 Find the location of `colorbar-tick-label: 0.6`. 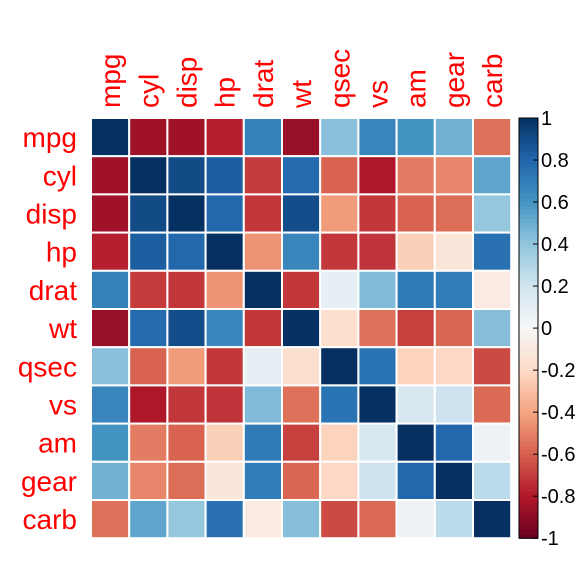

colorbar-tick-label: 0.6 is located at coordinates (555, 203).